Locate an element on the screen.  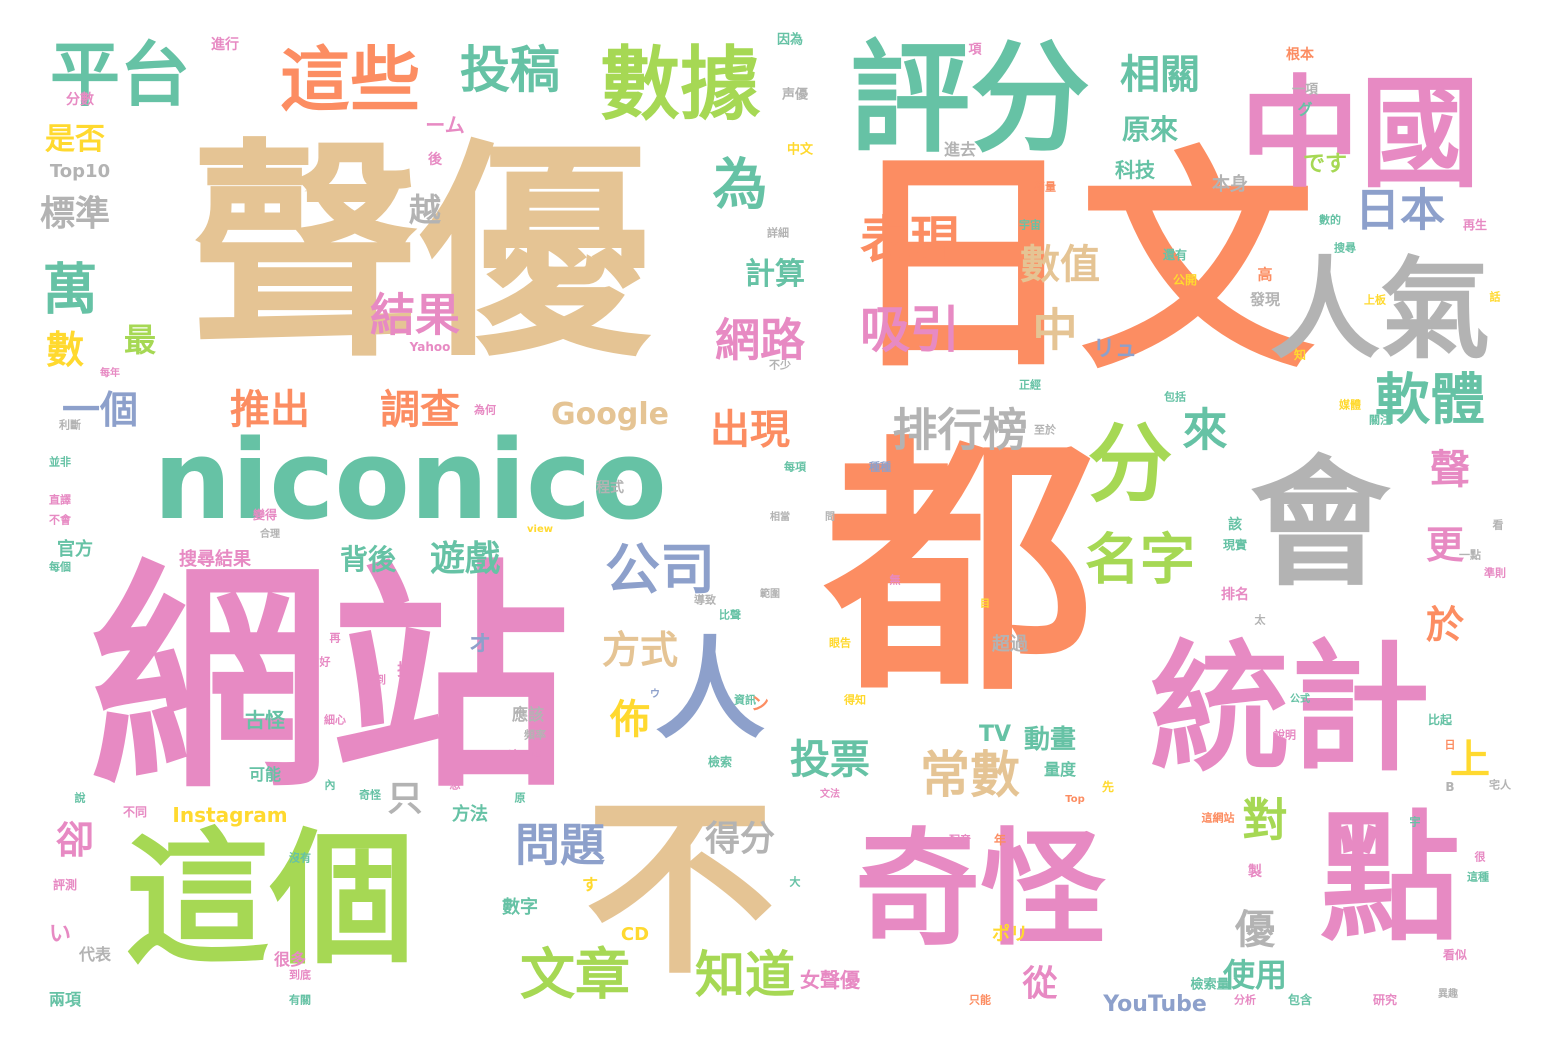
cloud-word: 進行 is located at coordinates (225, 45).